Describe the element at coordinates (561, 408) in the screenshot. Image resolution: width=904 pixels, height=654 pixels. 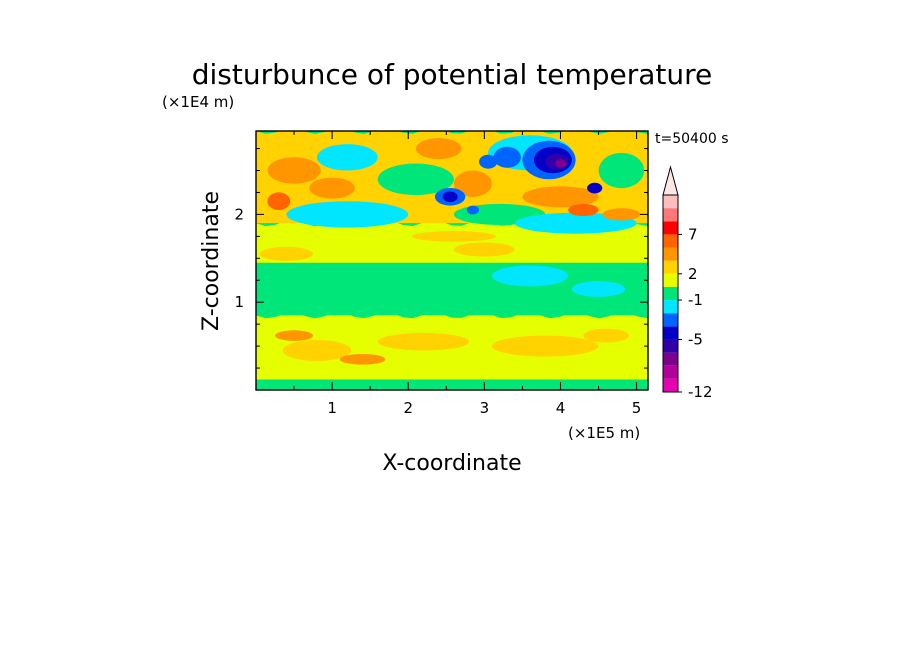
I see `x-tick-label: 4` at that location.